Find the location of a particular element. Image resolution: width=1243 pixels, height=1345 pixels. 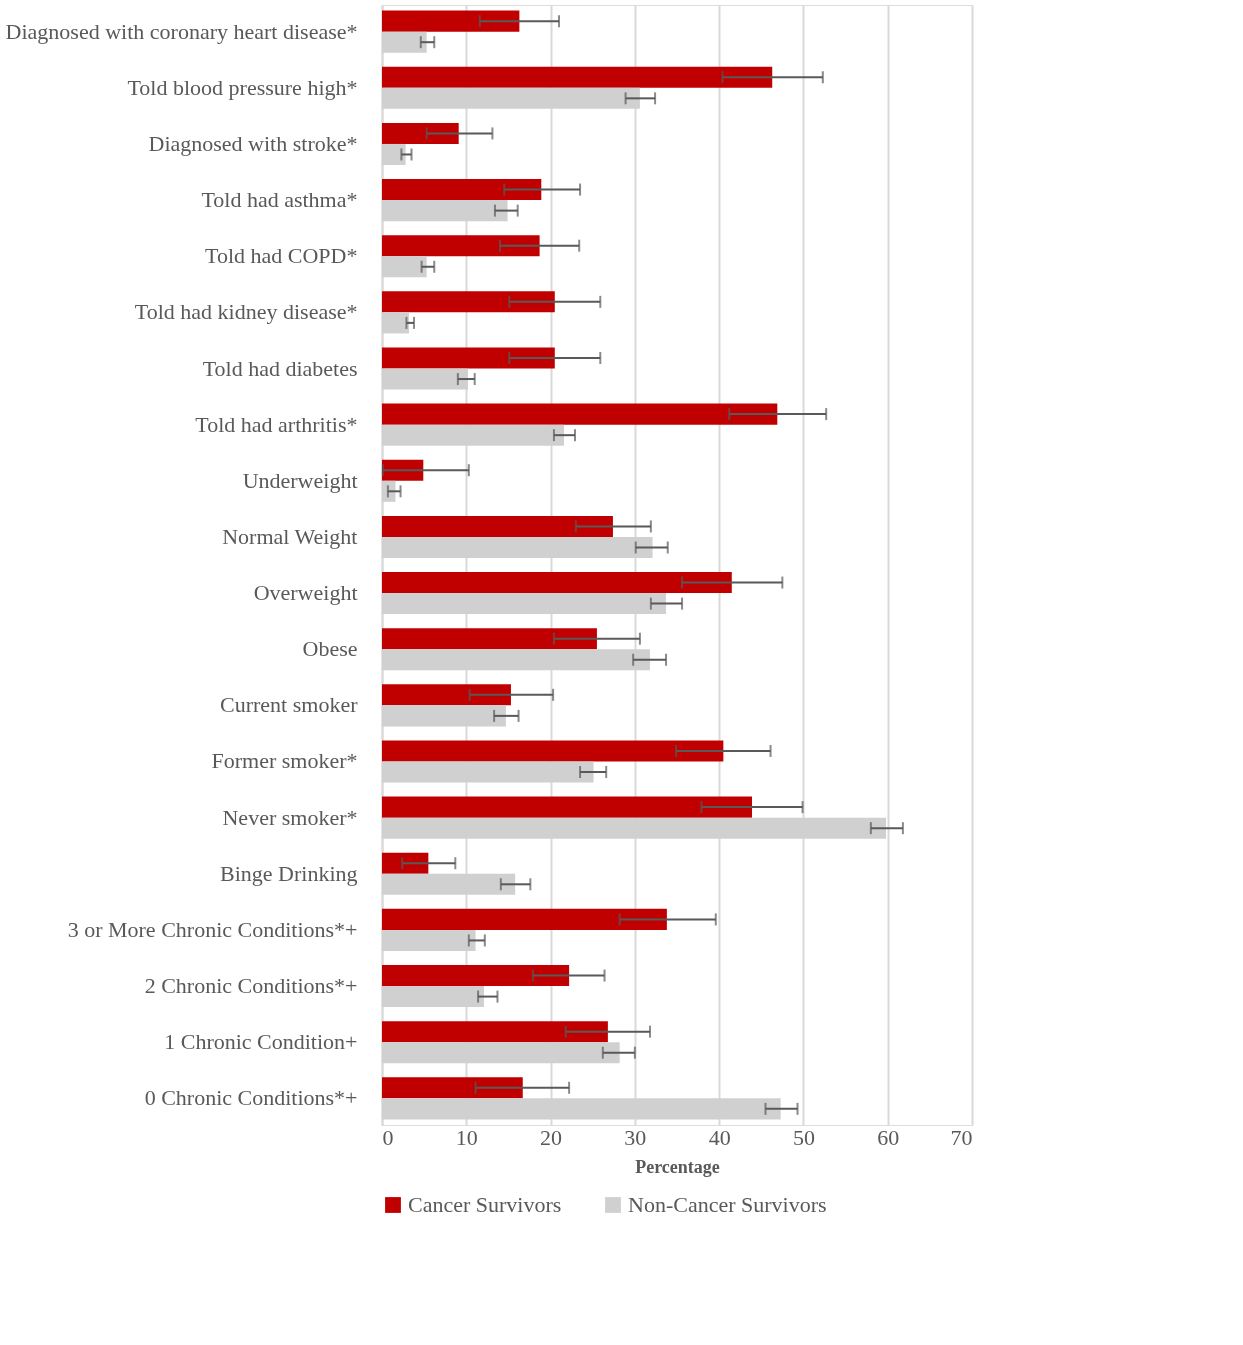

x-tick-label: 10 is located at coordinates (466, 1137).